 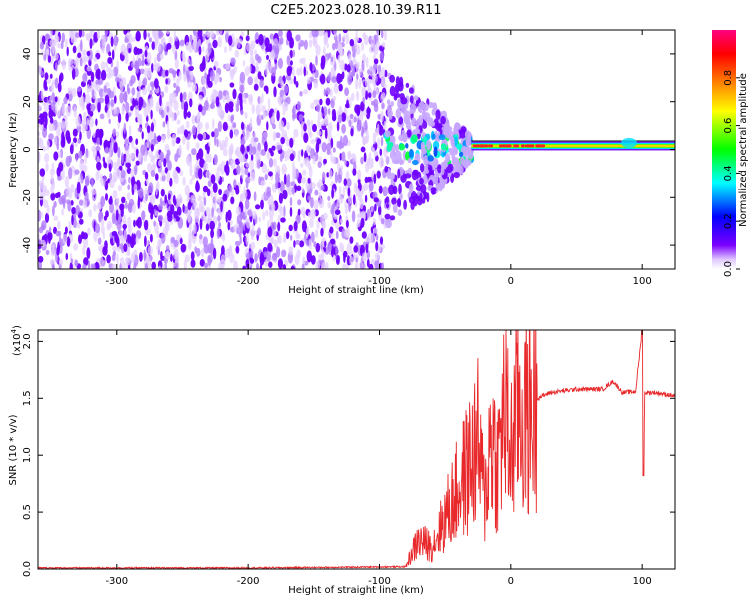 What do you see at coordinates (743, 150) in the screenshot?
I see `colorbar-label: Normalized spectral amplitude` at bounding box center [743, 150].